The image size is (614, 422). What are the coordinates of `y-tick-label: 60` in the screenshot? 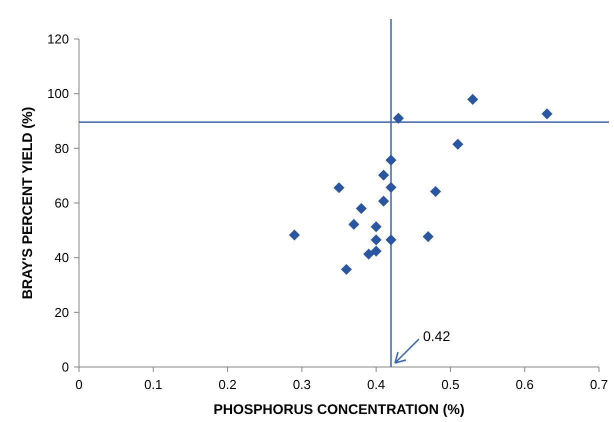 It's located at (61, 203).